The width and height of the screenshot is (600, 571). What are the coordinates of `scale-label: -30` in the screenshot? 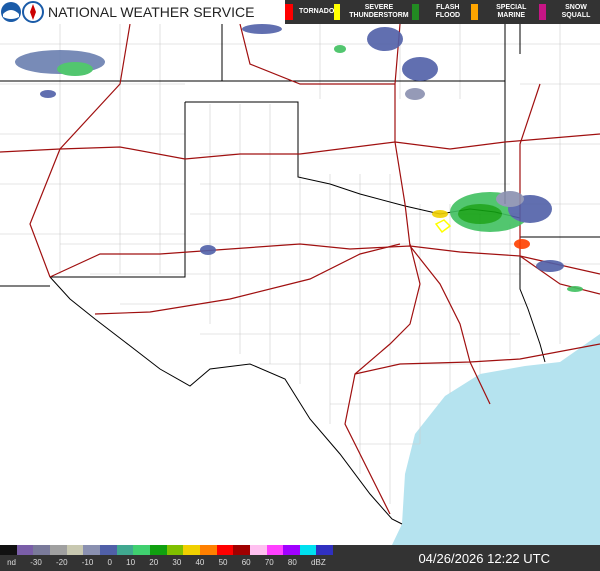 It's located at (36, 562).